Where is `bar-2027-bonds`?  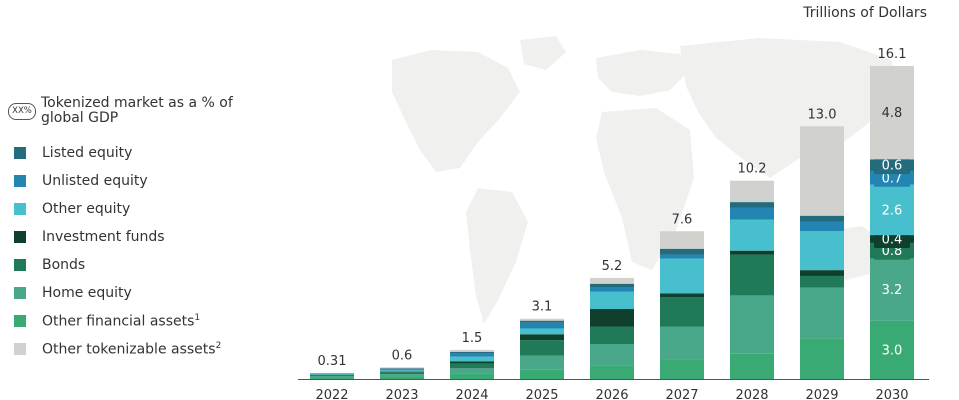 bar-2027-bonds is located at coordinates (682, 312).